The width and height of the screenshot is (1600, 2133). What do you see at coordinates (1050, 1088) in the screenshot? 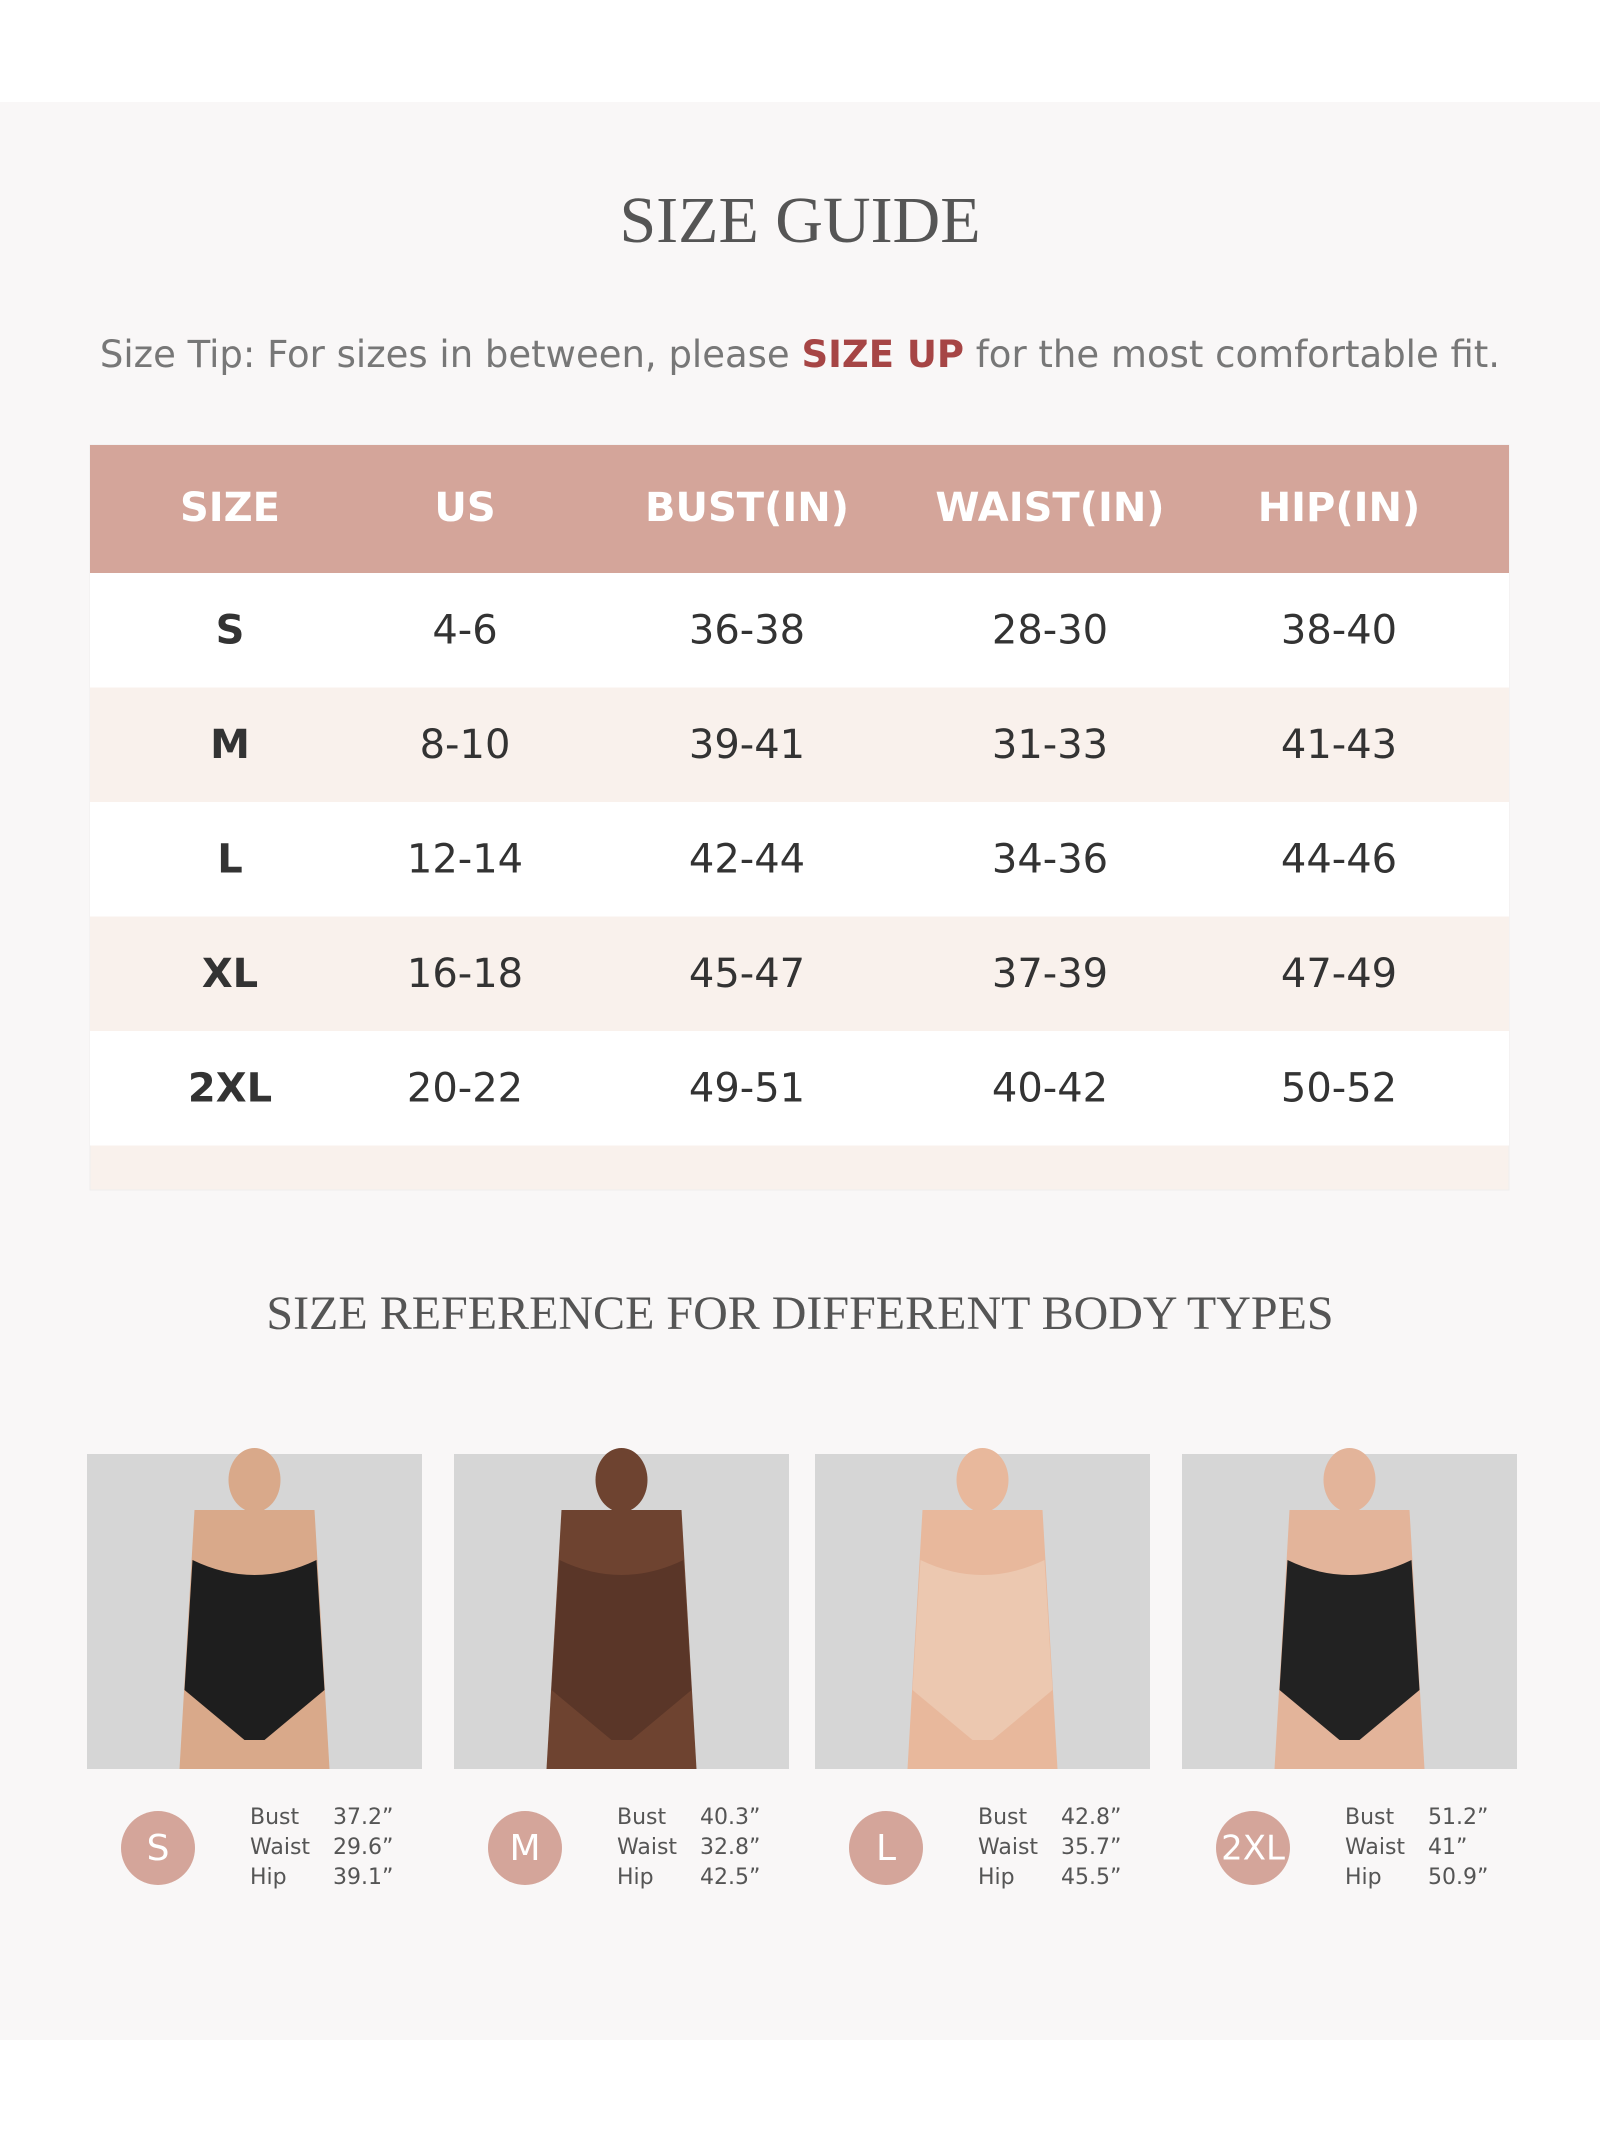
I see `table-cell: 40-42` at bounding box center [1050, 1088].